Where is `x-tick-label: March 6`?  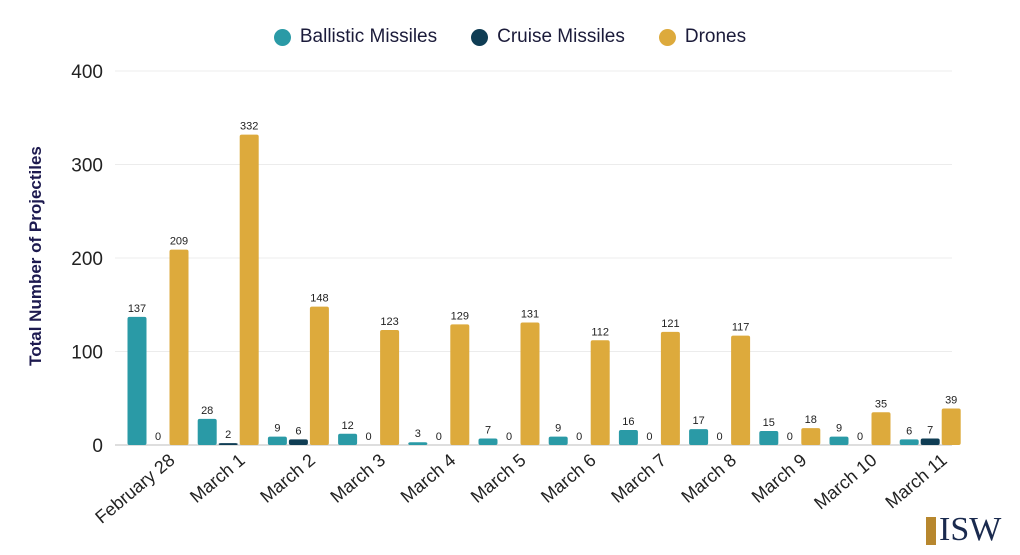 x-tick-label: March 6 is located at coordinates (568, 478).